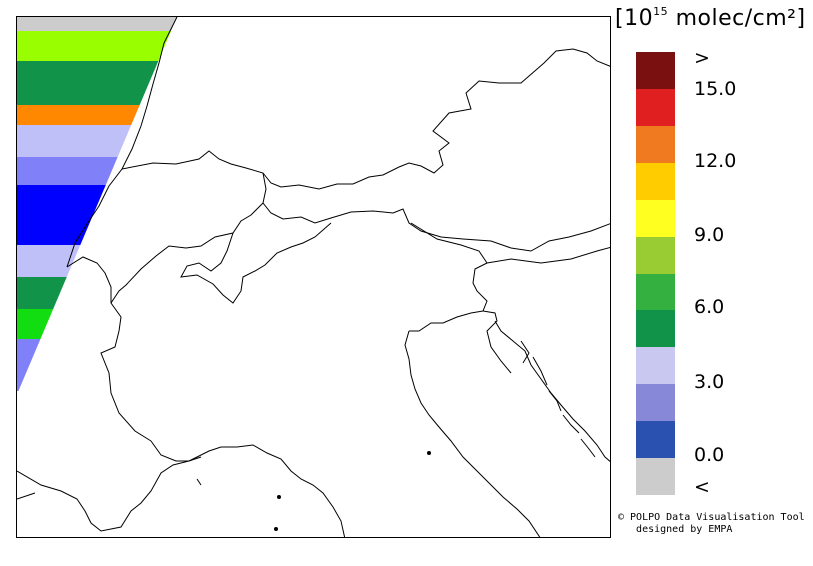 The image size is (813, 566). I want to click on coastline-dalmatia, so click(552, 391).